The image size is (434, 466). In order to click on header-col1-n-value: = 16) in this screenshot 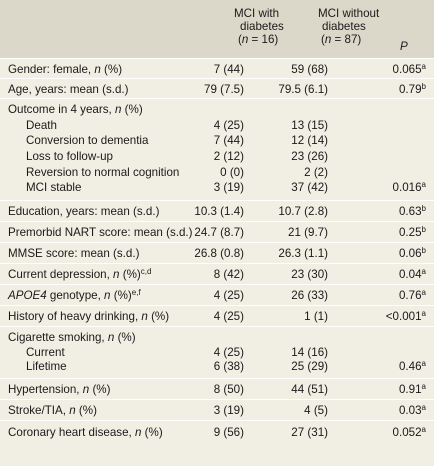, I will do `click(263, 39)`.